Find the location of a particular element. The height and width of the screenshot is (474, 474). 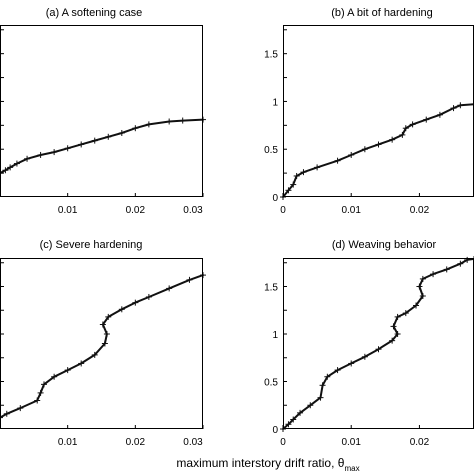

panel-b-axes-frame is located at coordinates (378, 111).